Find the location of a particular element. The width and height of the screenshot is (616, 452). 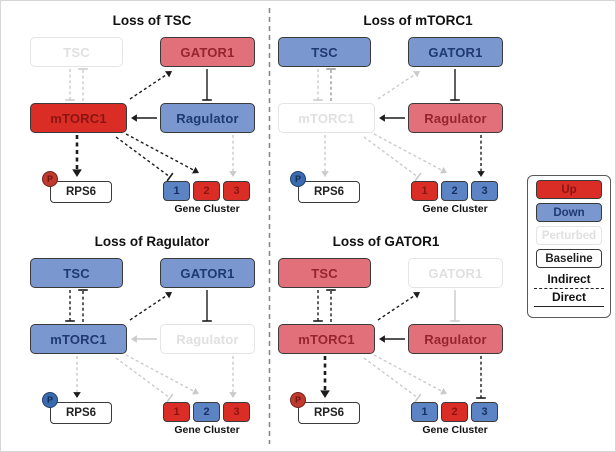

legend-dashed-line-icon is located at coordinates (569, 288).